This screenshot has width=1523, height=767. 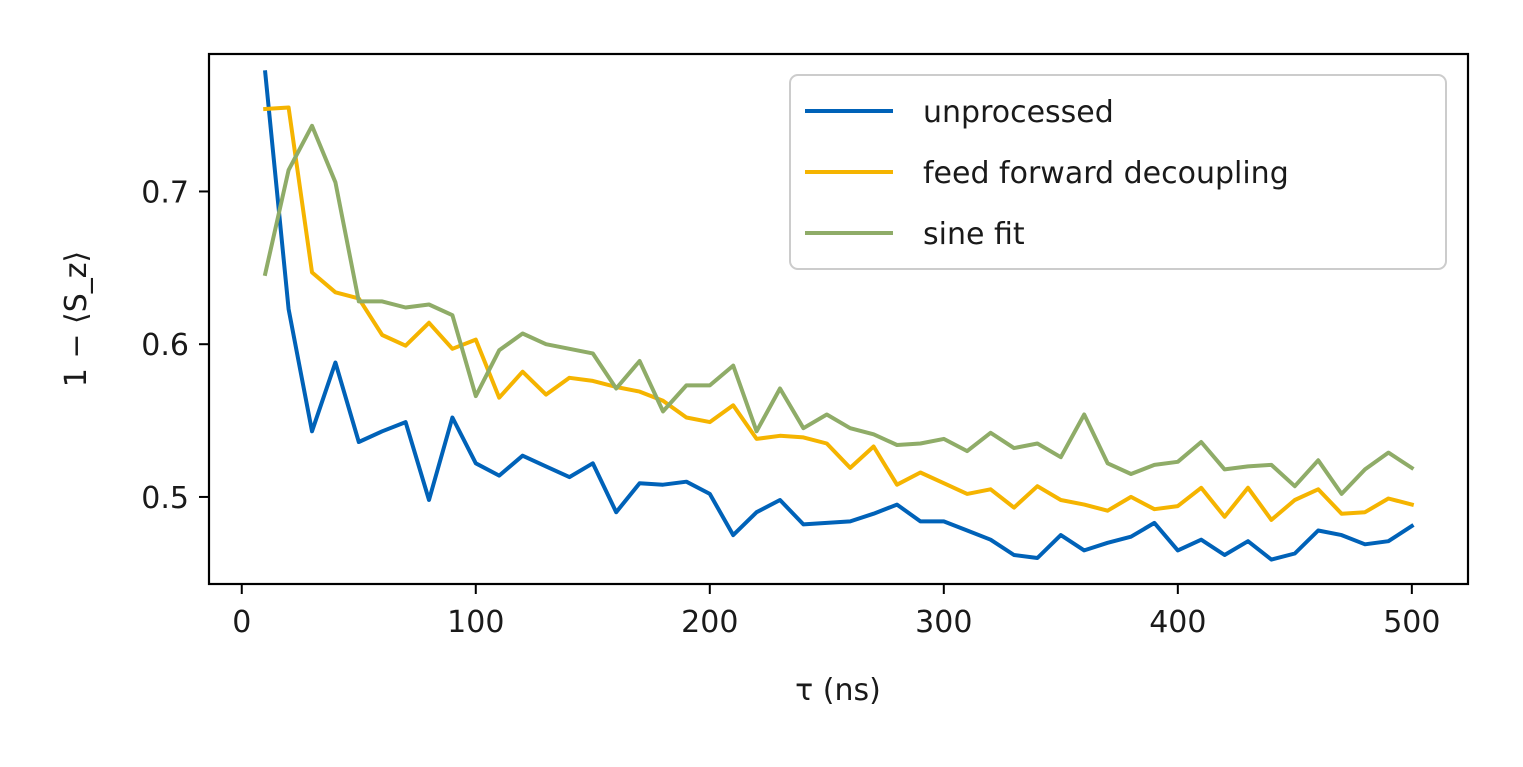 I want to click on y-tick-label-0: 0.5, so click(x=165, y=498).